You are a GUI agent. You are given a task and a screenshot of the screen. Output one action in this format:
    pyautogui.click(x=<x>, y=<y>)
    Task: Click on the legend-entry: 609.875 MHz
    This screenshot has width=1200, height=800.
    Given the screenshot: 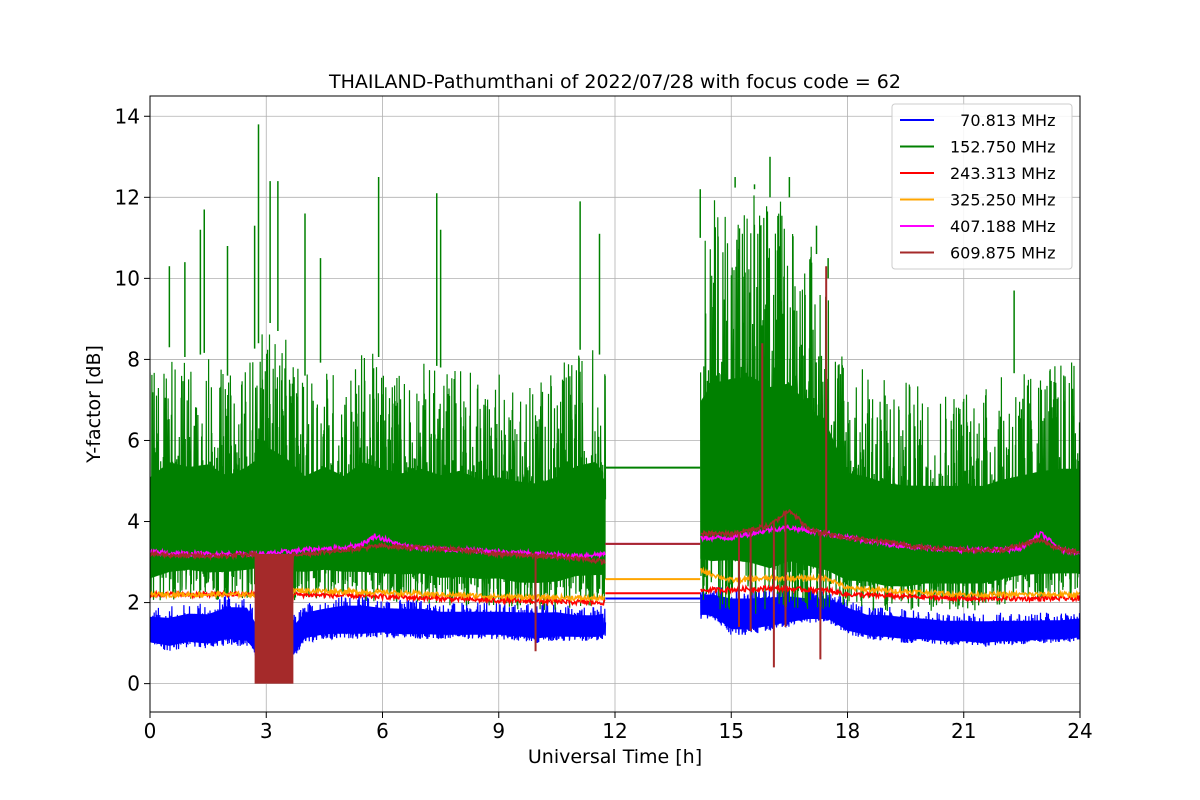 What is the action you would take?
    pyautogui.click(x=1002, y=253)
    